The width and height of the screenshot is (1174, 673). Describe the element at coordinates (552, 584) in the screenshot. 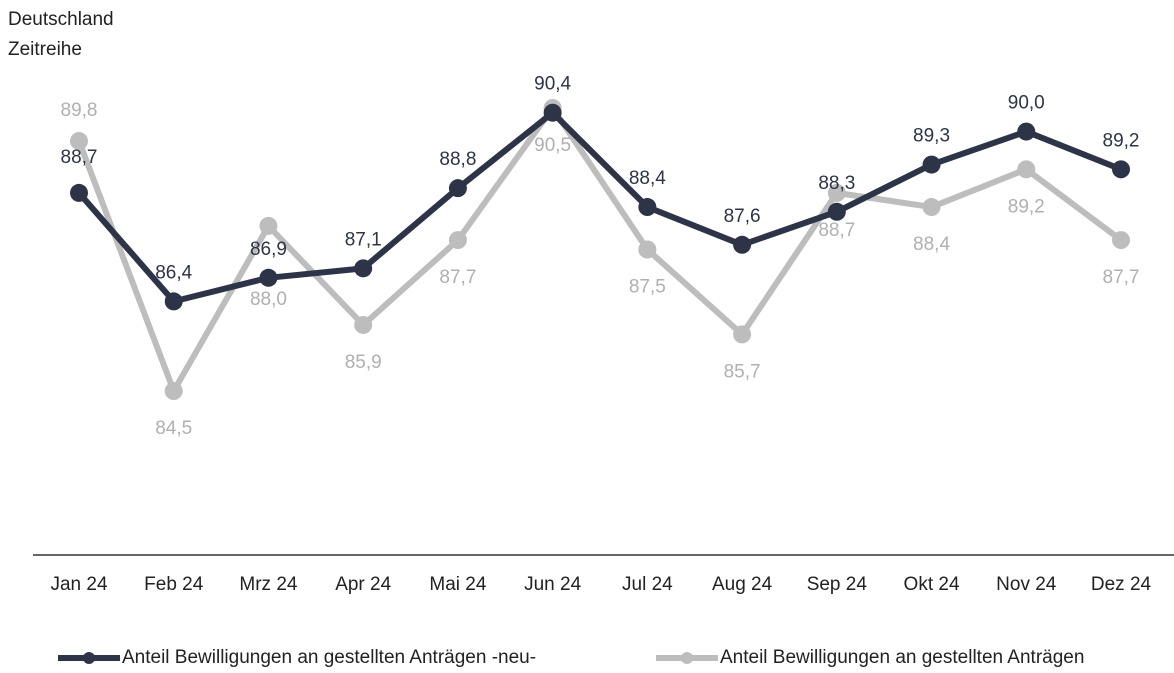

I see `x-tick-label: Jun 24` at that location.